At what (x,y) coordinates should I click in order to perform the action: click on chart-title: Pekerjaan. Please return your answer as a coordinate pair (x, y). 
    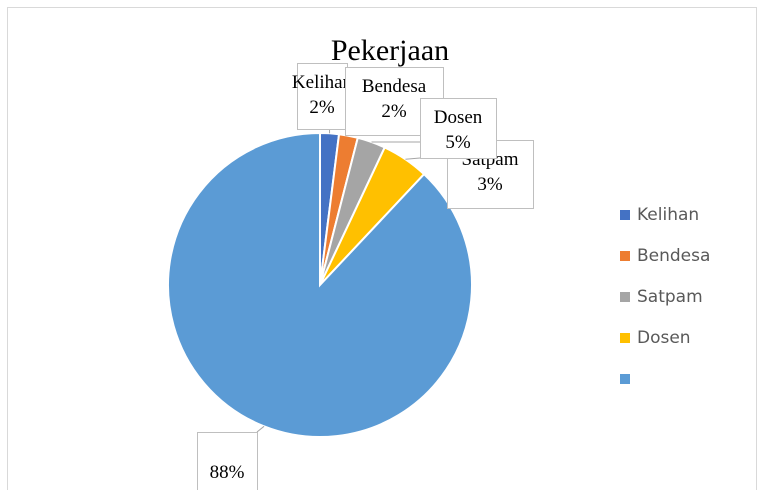
    Looking at the image, I should click on (390, 50).